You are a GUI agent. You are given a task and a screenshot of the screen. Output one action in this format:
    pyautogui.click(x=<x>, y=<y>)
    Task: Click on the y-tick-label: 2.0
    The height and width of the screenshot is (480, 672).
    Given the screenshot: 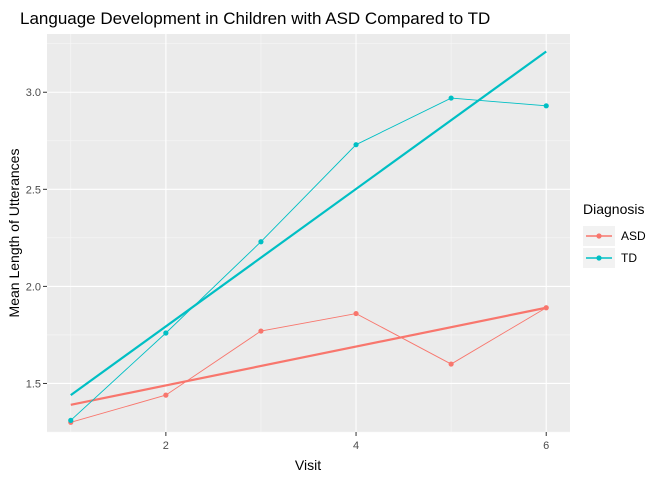 What is the action you would take?
    pyautogui.click(x=33, y=287)
    